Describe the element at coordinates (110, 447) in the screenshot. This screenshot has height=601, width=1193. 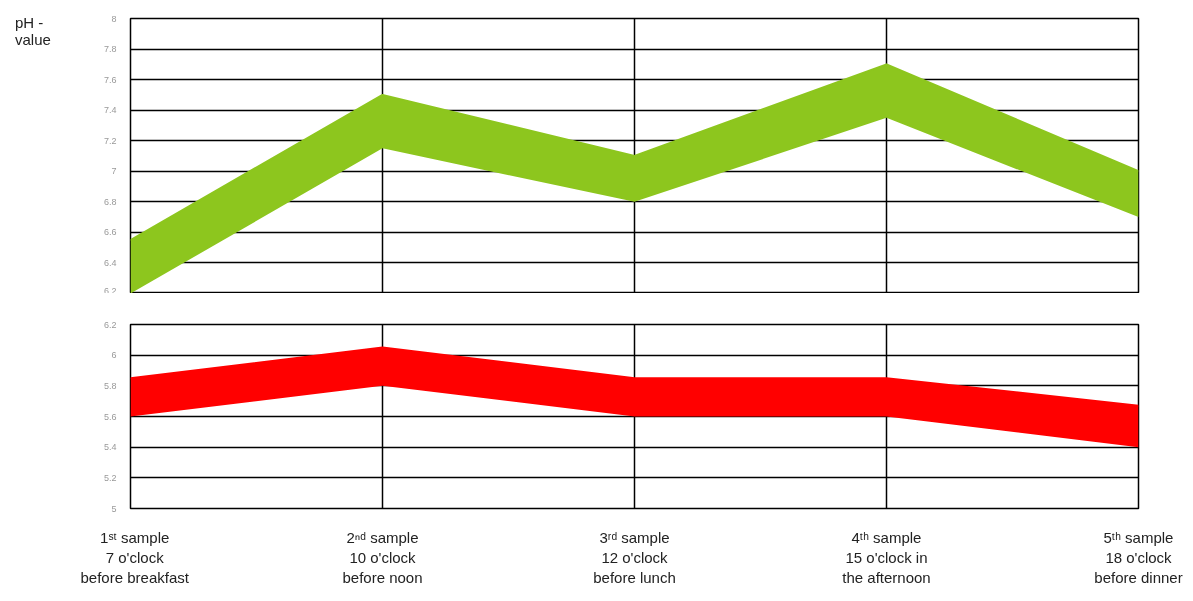
I see `y-tick-label: 5.4` at that location.